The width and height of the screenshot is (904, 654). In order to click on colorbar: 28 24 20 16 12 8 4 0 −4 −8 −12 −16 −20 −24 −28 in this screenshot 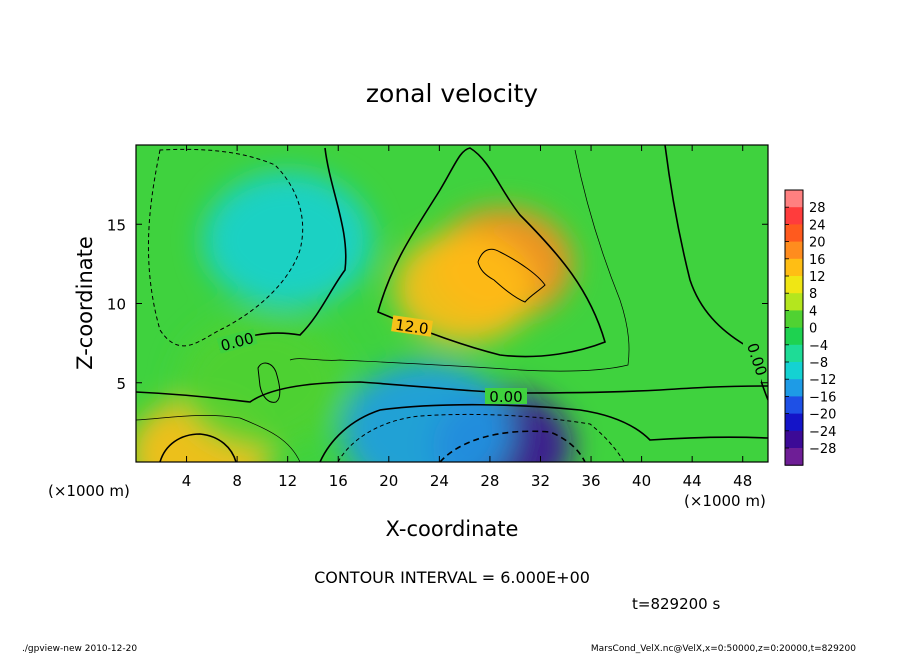, I will do `click(810, 327)`.